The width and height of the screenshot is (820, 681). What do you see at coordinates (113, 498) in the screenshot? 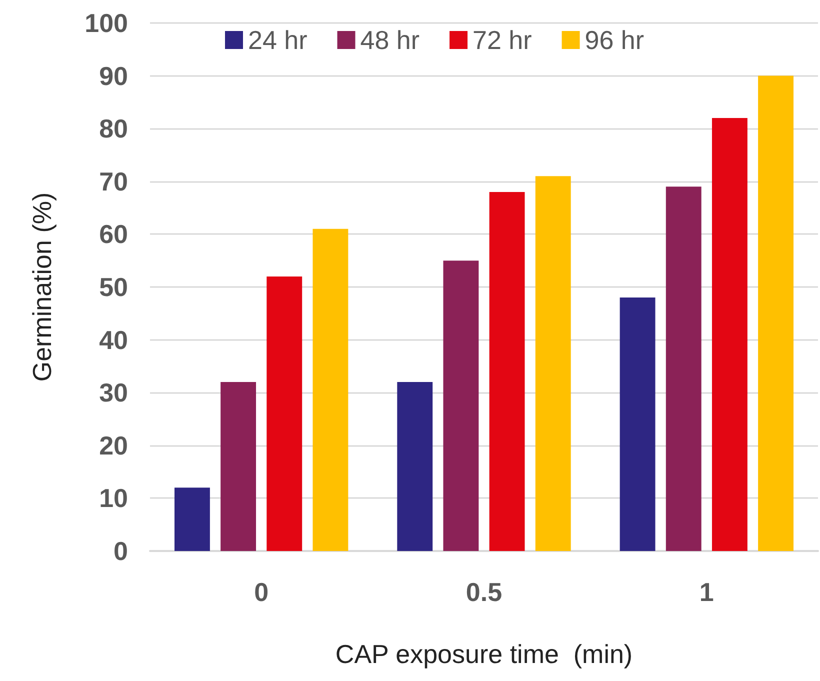
I see `y-tick-label: 10` at bounding box center [113, 498].